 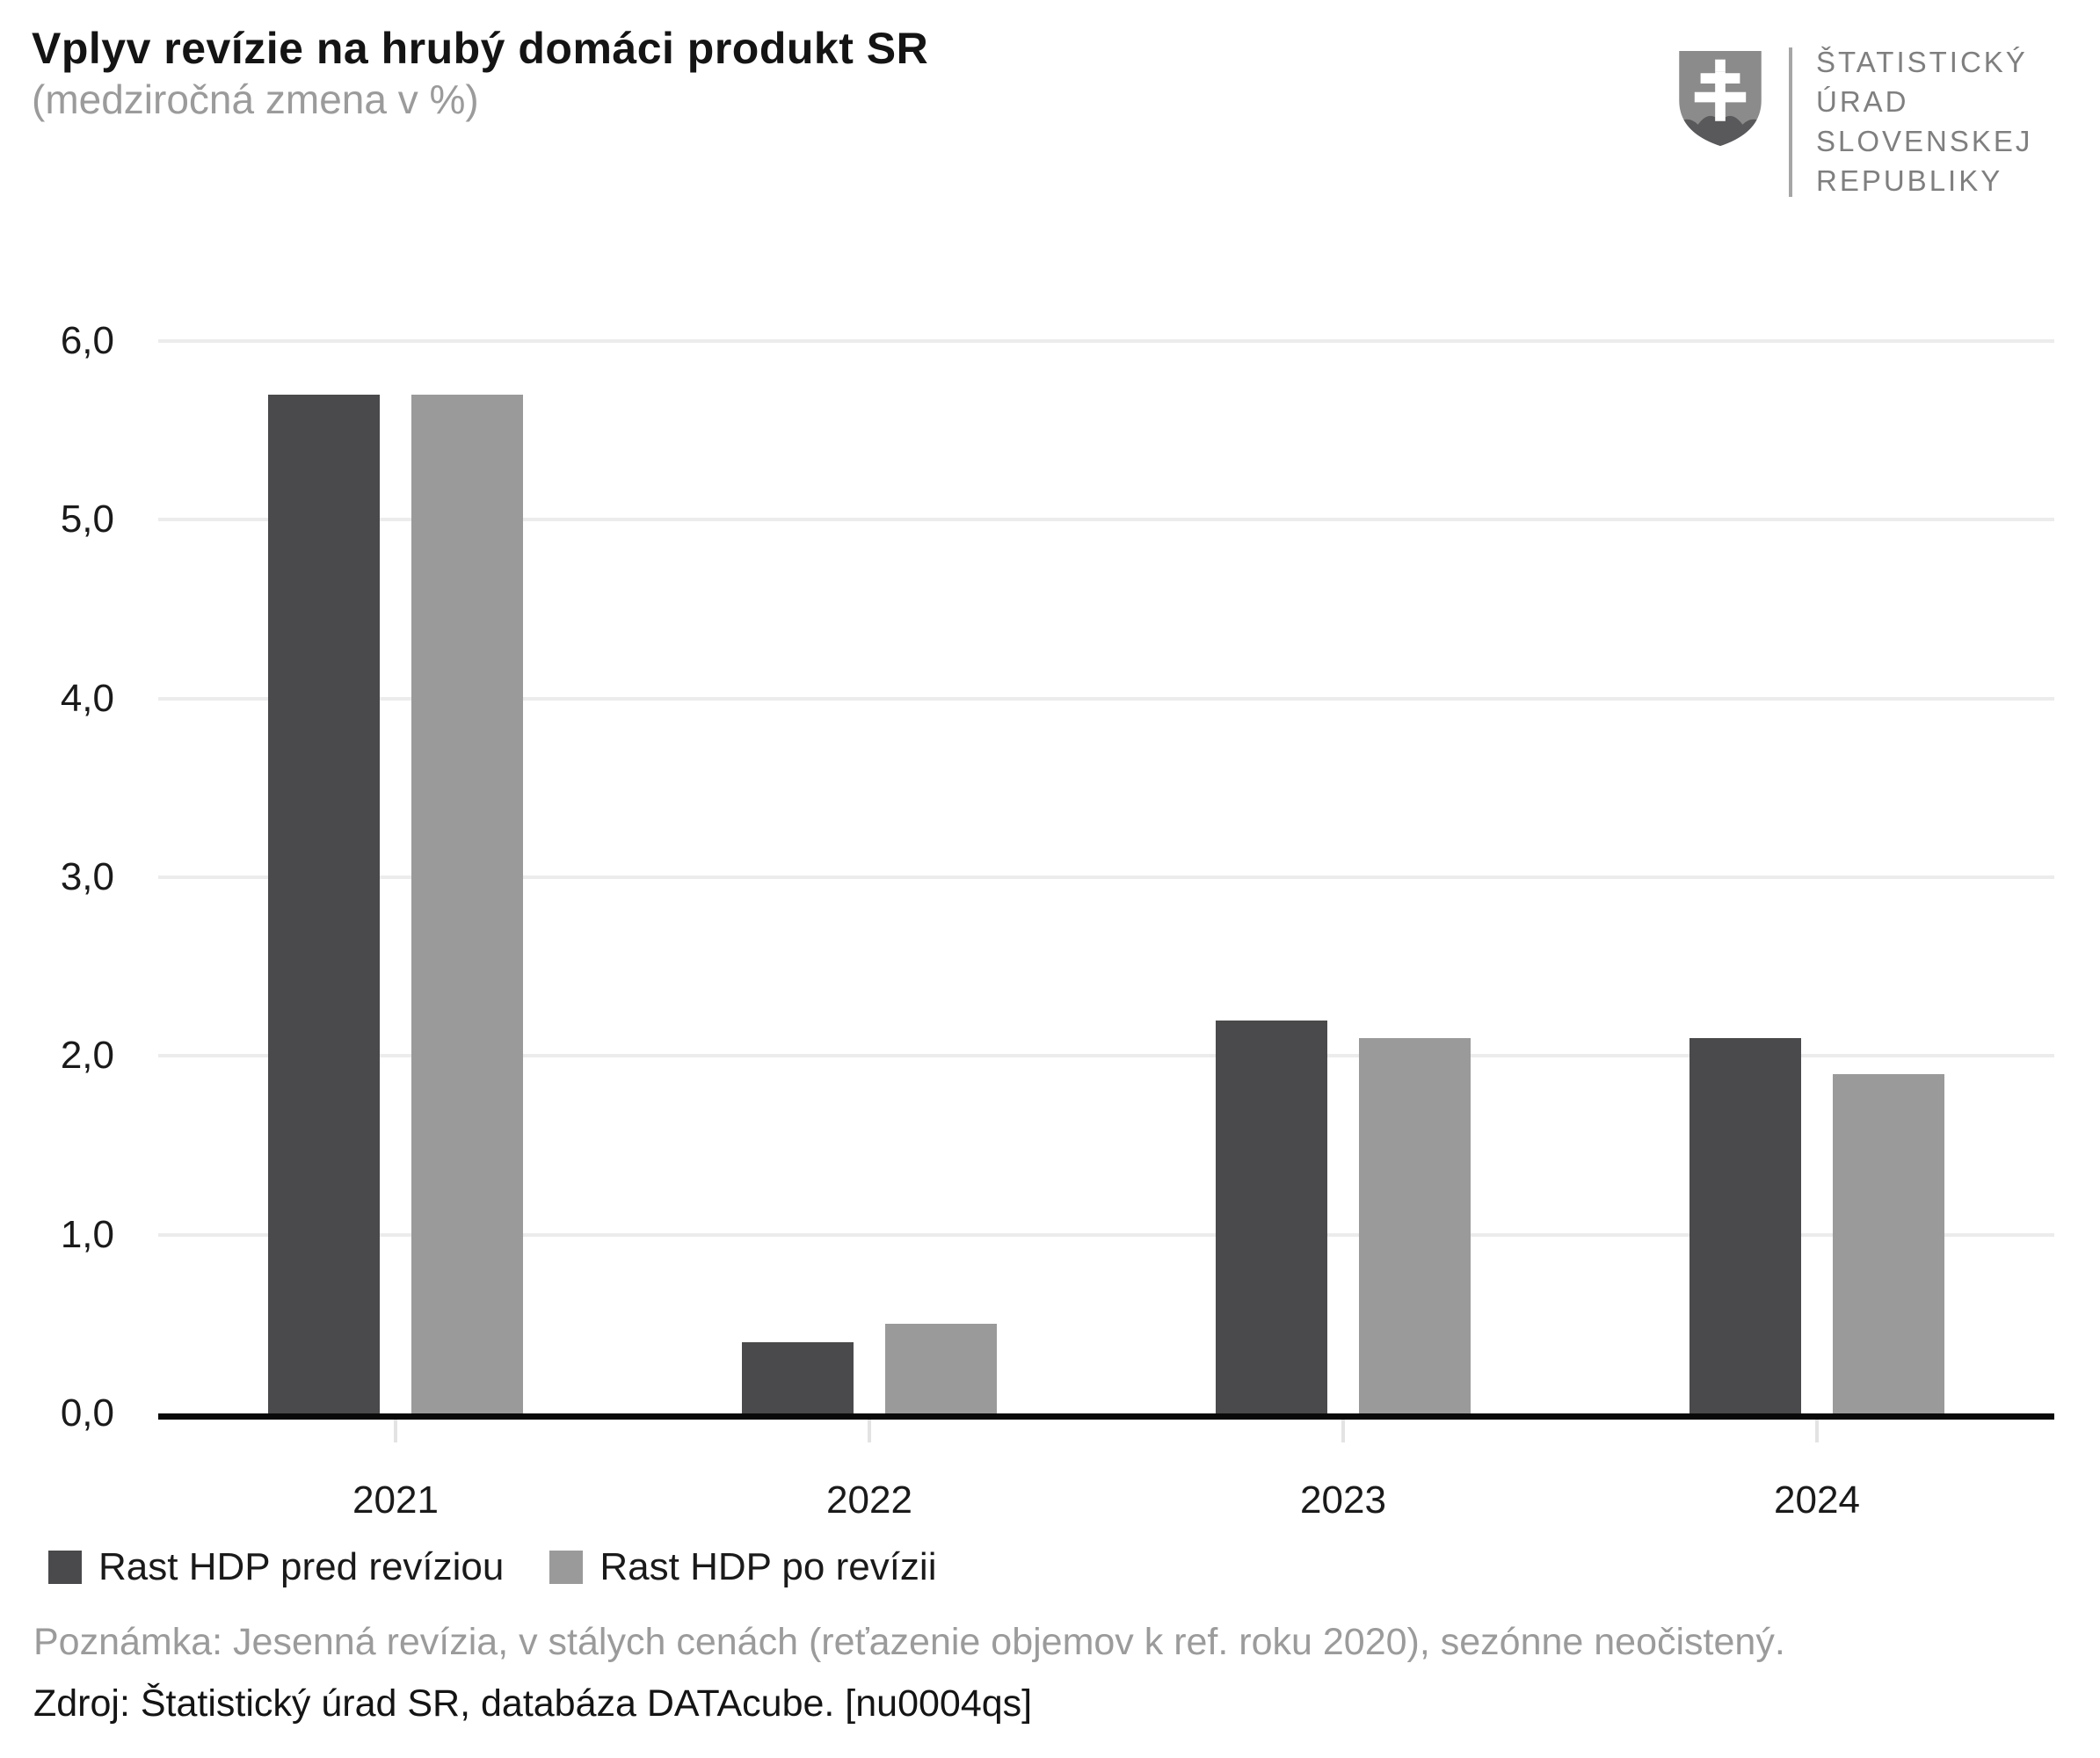 What do you see at coordinates (87, 1056) in the screenshot?
I see `y-axis-label: 2,0` at bounding box center [87, 1056].